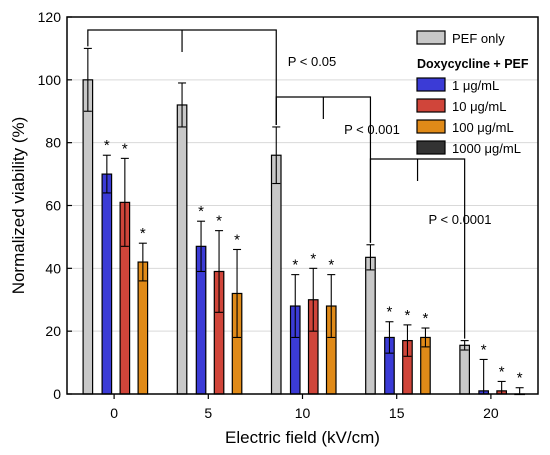 This screenshot has width=550, height=455. Describe the element at coordinates (372, 129) in the screenshot. I see `p-value-label: P < 0.001` at that location.